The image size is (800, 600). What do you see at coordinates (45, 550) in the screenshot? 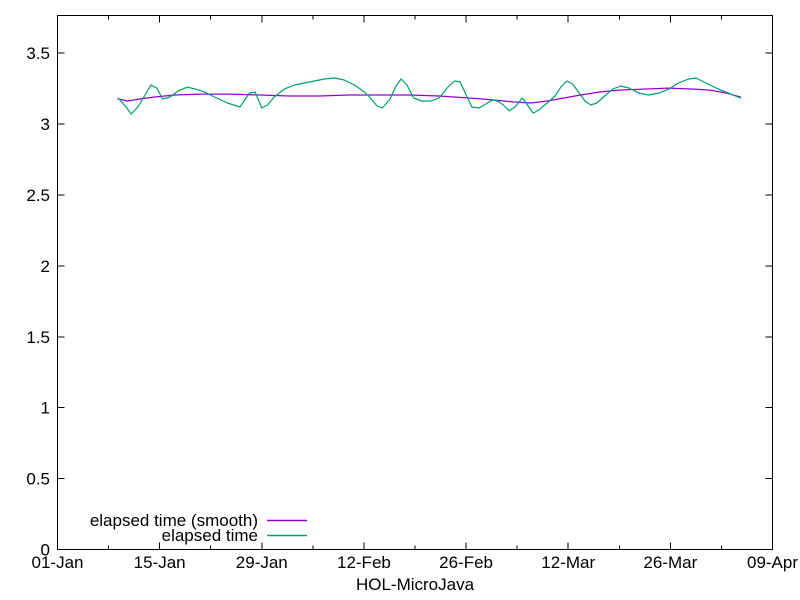
I see `y-tick-label: 0` at bounding box center [45, 550].